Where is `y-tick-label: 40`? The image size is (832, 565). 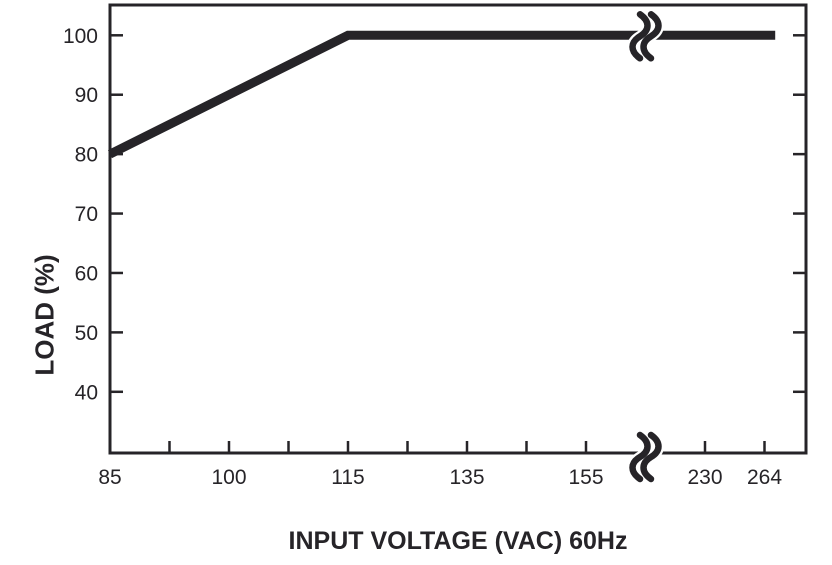 y-tick-label: 40 is located at coordinates (86, 392).